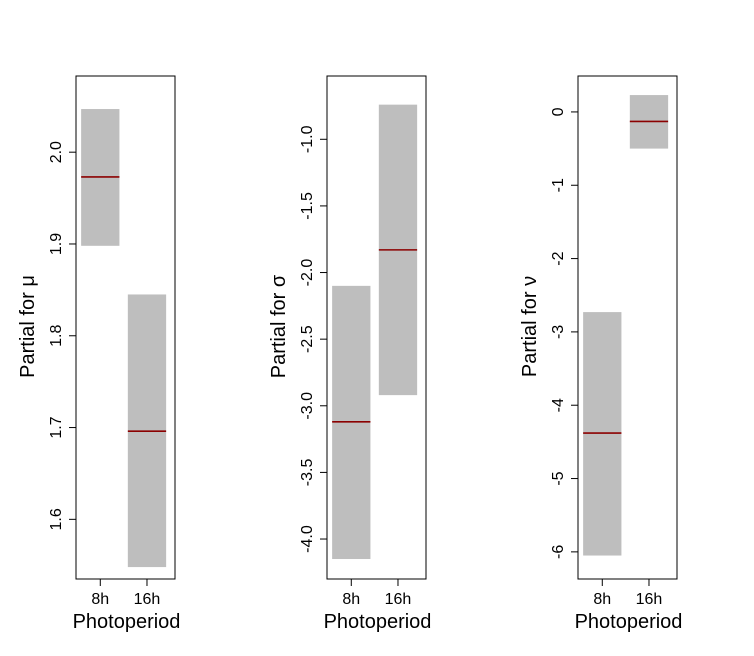  I want to click on y-tick-label: -2.5, so click(307, 339).